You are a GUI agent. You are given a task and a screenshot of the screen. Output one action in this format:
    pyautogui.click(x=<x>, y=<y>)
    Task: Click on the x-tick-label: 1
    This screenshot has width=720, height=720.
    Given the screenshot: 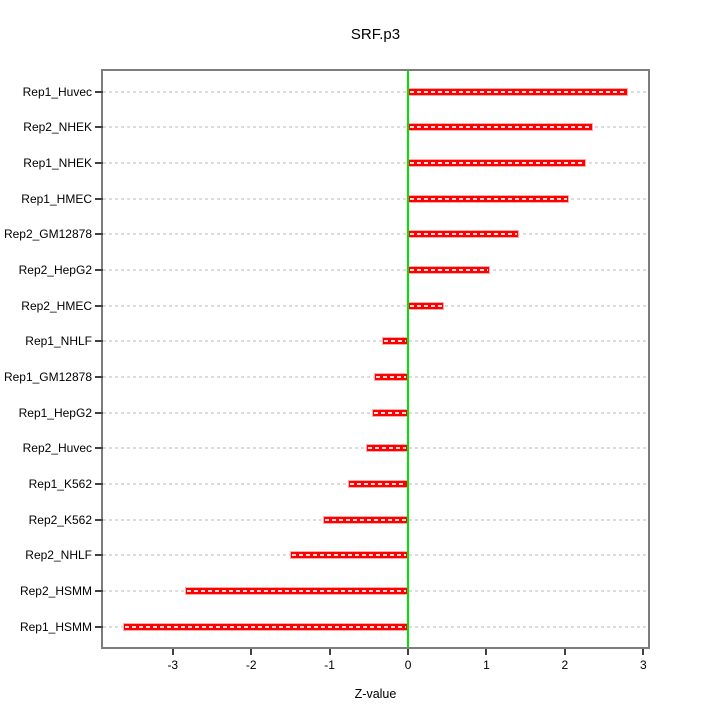 What is the action you would take?
    pyautogui.click(x=486, y=665)
    